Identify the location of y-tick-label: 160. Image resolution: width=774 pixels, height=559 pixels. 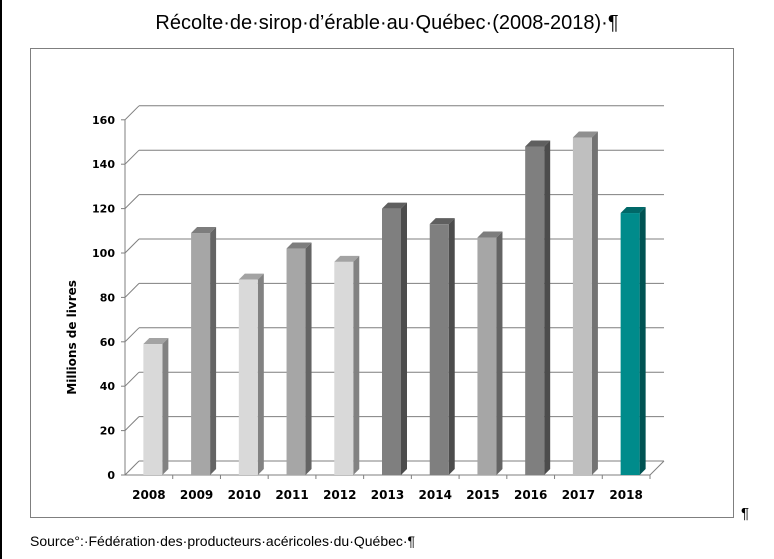
(103, 120).